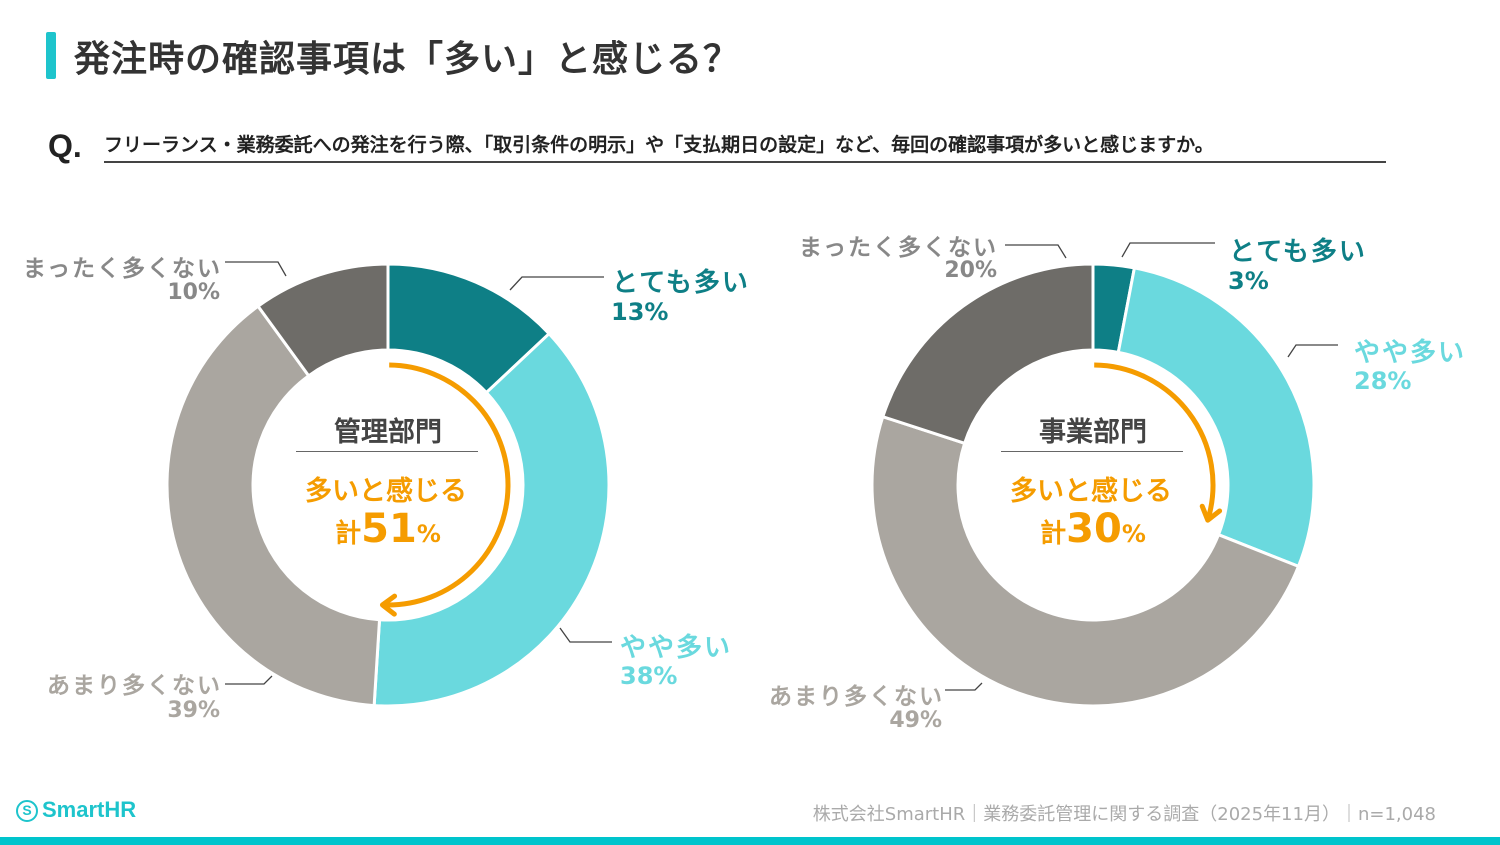 The image size is (1500, 845). What do you see at coordinates (970, 270) in the screenshot?
I see `data-label: 20%` at bounding box center [970, 270].